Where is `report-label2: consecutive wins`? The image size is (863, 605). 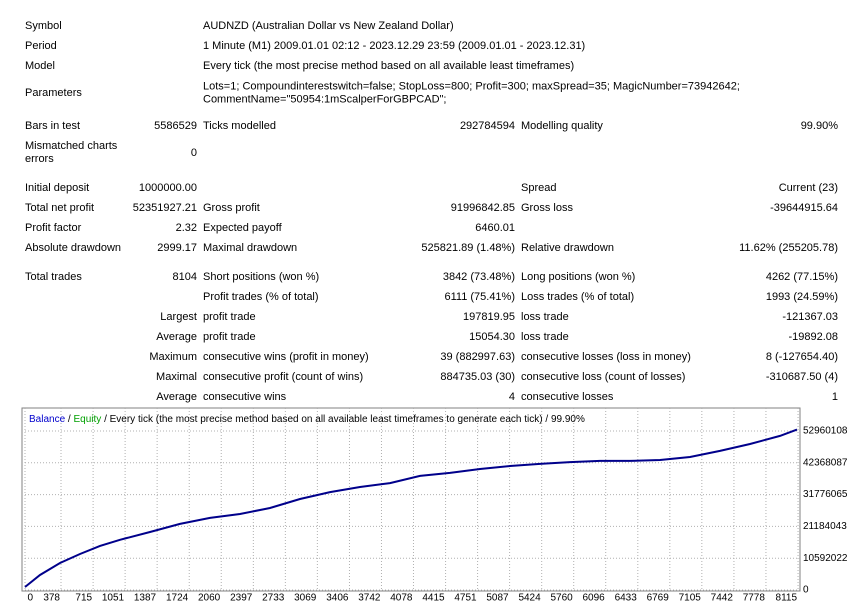
report-label2: consecutive wins is located at coordinates (245, 397).